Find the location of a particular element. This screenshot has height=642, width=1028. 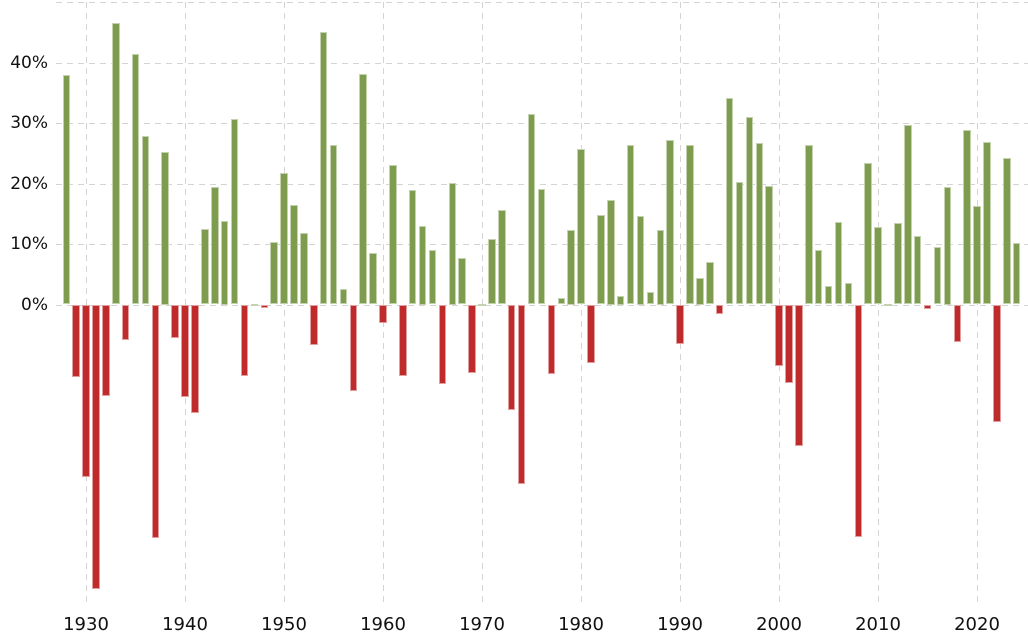

bar-2021 is located at coordinates (987, 223).